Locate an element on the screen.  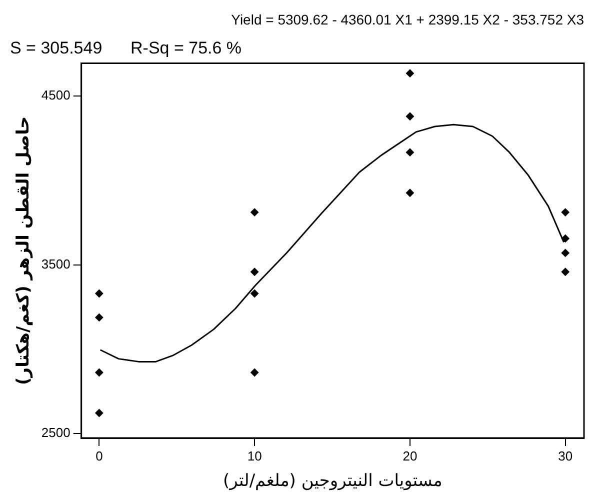
y-tick-label: 4500 is located at coordinates (55, 95).